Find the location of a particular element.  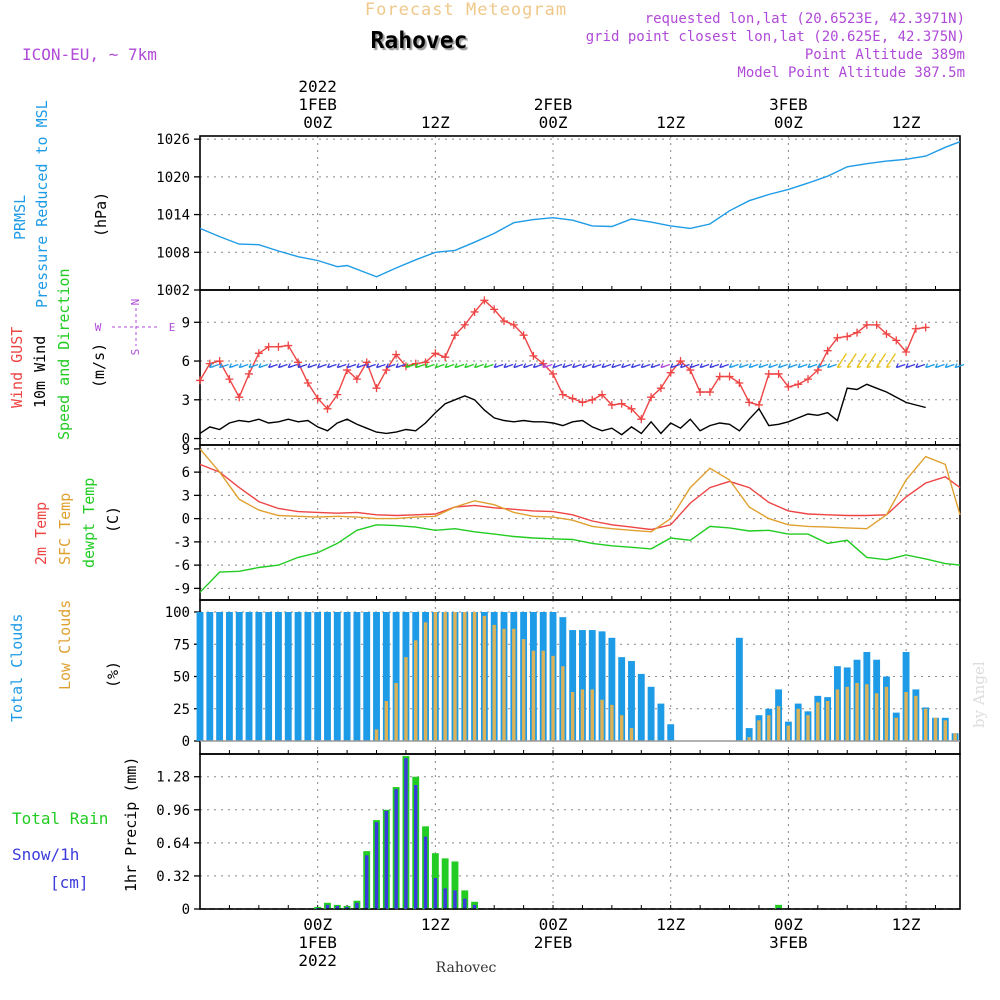

panel-temperature: -9 -6 -3 0 3 6 9 is located at coordinates (567, 521).